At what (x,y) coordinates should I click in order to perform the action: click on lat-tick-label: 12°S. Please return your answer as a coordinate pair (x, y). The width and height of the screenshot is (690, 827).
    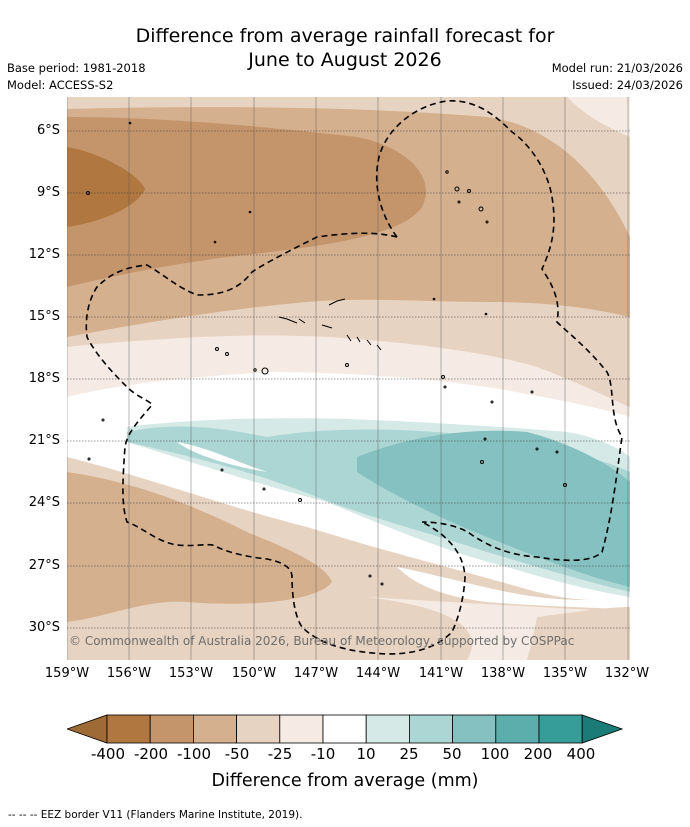
    Looking at the image, I should click on (44, 254).